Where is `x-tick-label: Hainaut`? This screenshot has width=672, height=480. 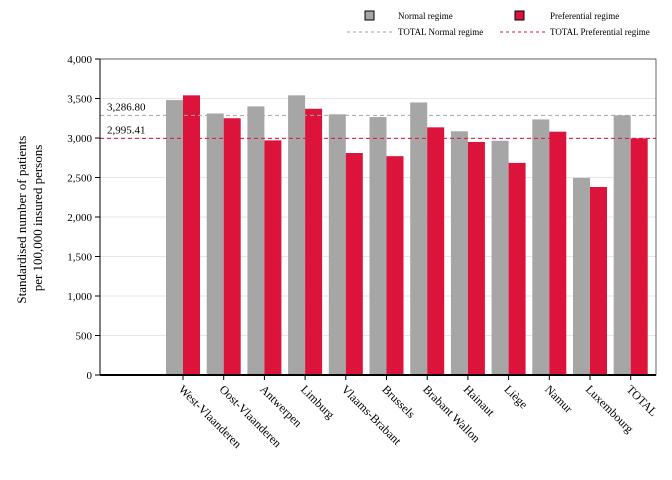
x-tick-label: Hainaut is located at coordinates (479, 400).